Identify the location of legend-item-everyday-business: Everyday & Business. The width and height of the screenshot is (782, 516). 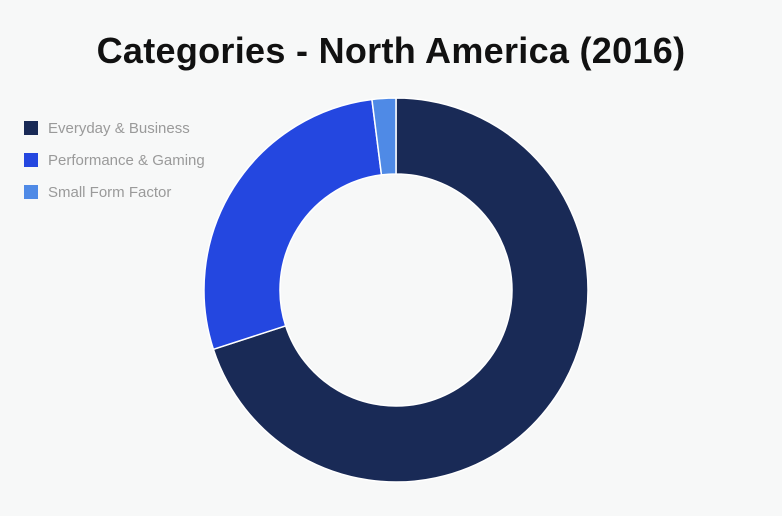
(114, 128).